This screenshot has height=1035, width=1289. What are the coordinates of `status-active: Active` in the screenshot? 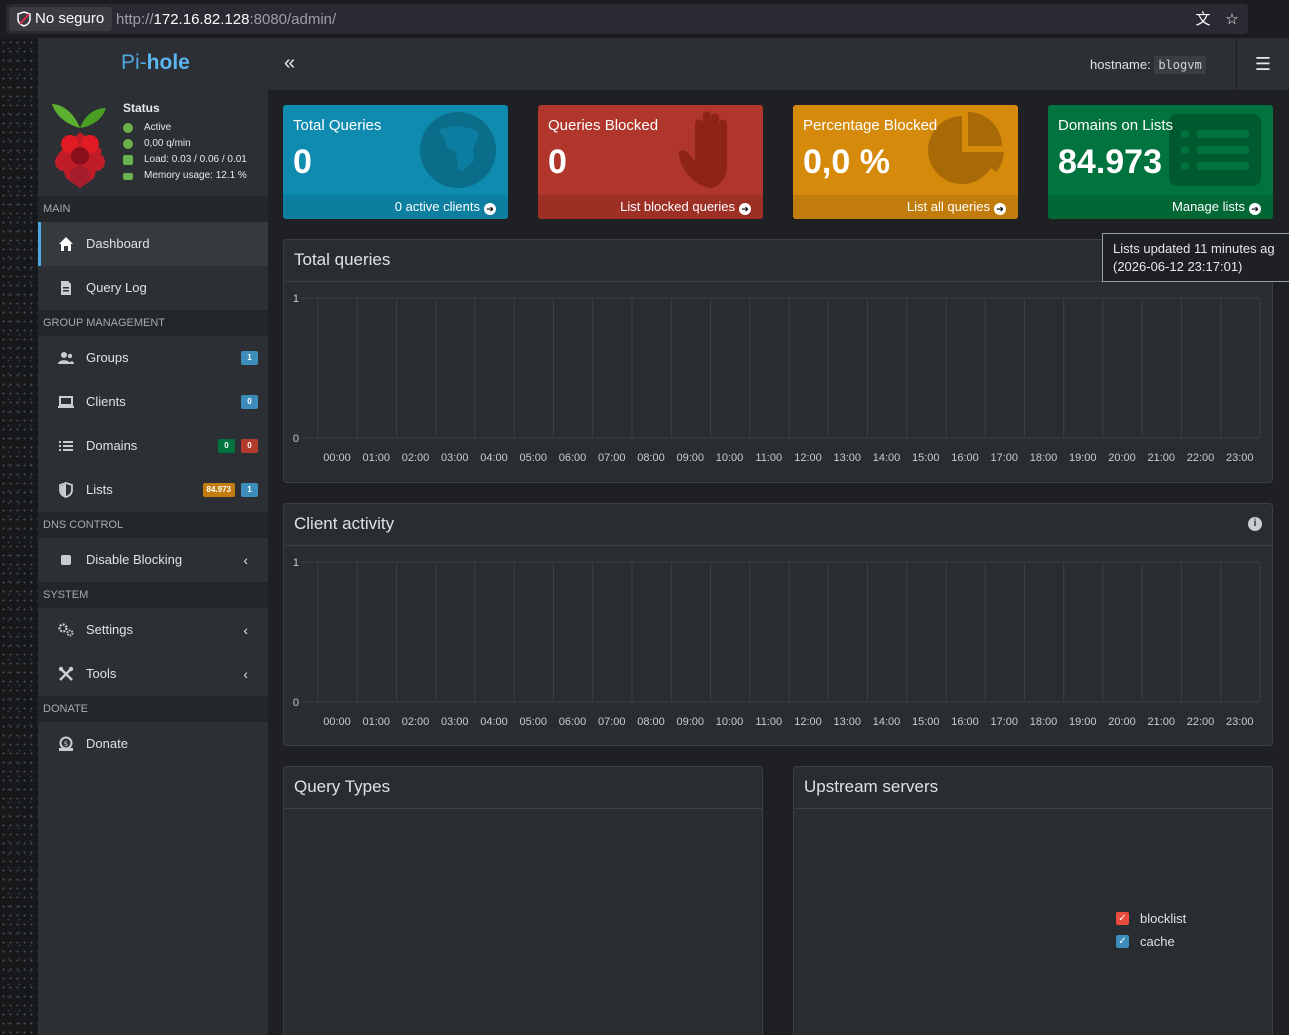 It's located at (147, 127).